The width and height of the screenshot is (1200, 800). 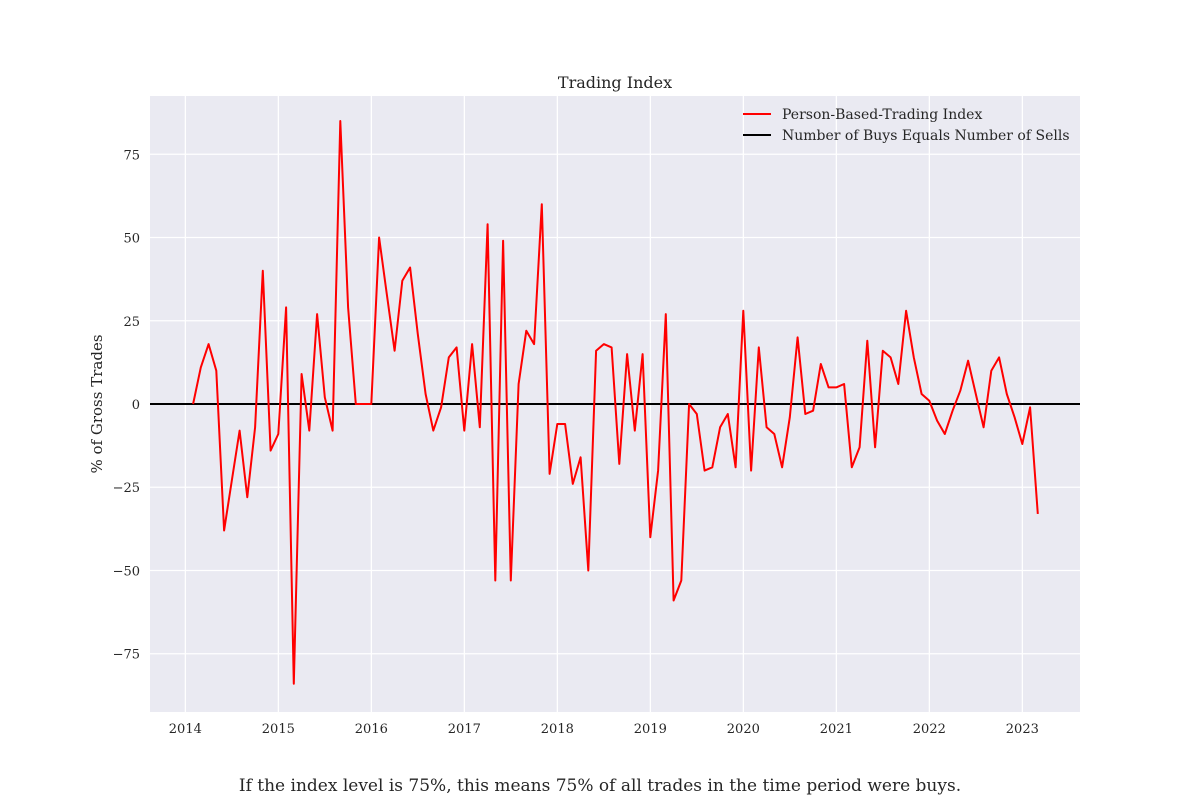 I want to click on y-tick-label: −25, so click(x=126, y=488).